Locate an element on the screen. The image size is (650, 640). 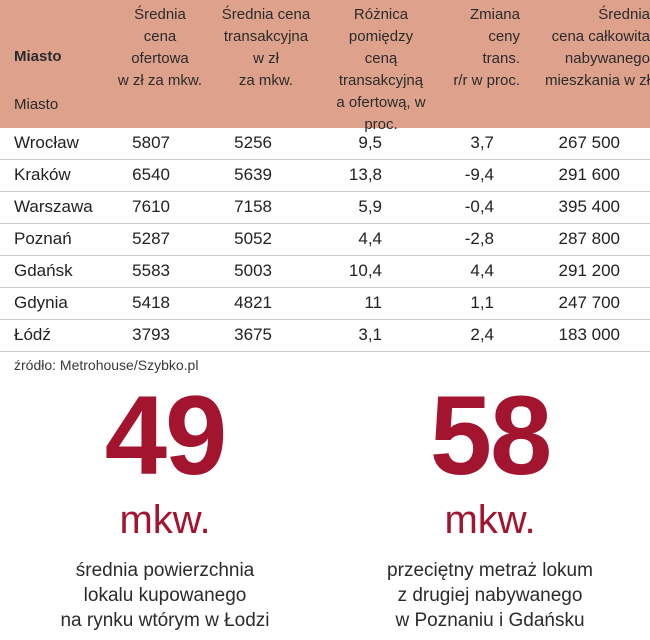
cell-diff: 3,1 is located at coordinates (370, 334).